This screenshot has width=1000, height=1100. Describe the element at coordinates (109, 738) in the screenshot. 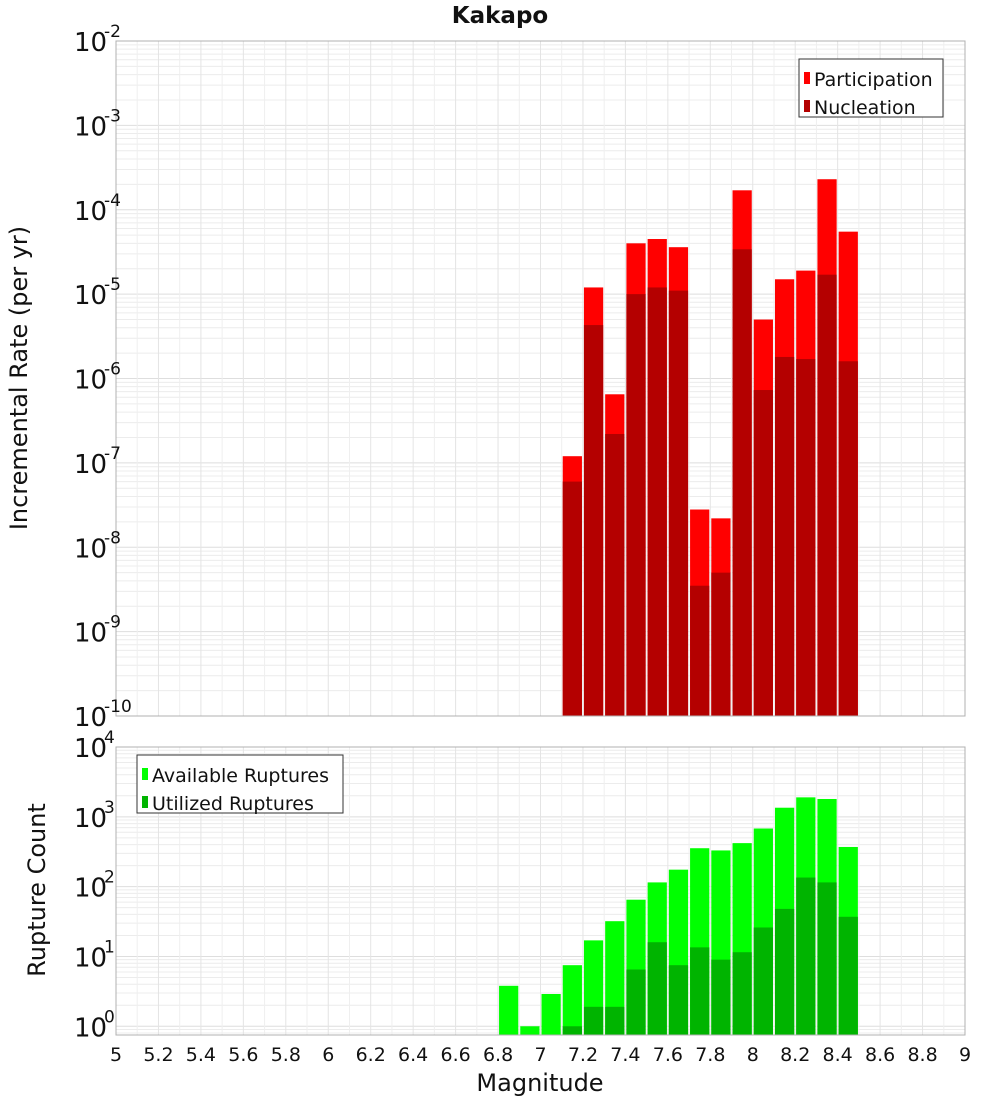

I see `svg-text: 4` at that location.